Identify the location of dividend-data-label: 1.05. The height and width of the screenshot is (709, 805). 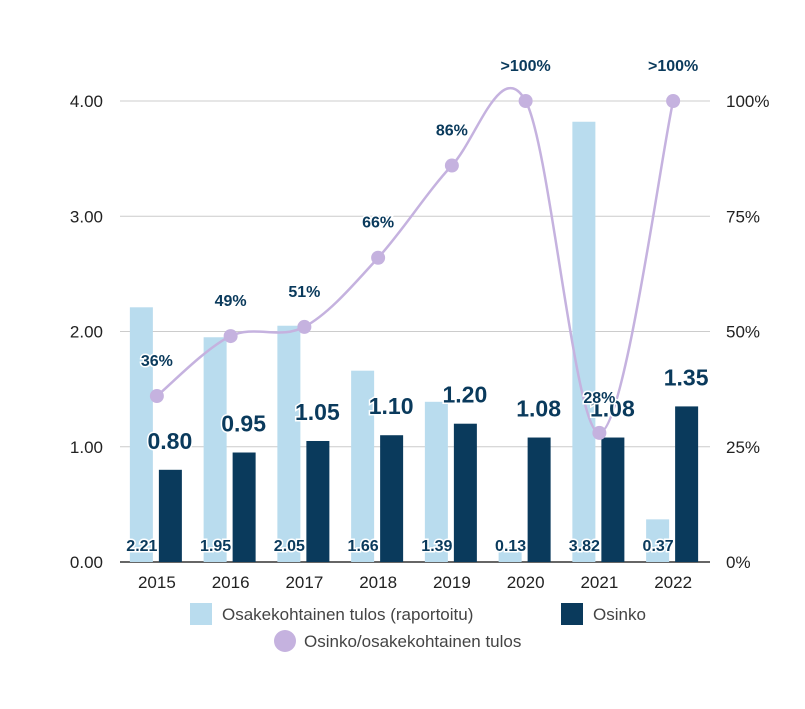
(317, 412).